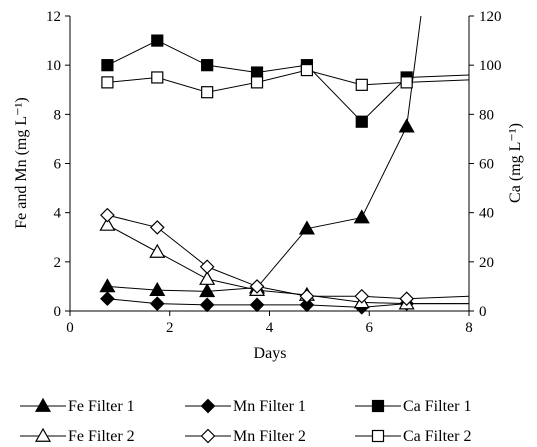 This screenshot has height=447, width=537. I want to click on legend-item-mn-filter-2: Mn Filter 2, so click(245, 436).